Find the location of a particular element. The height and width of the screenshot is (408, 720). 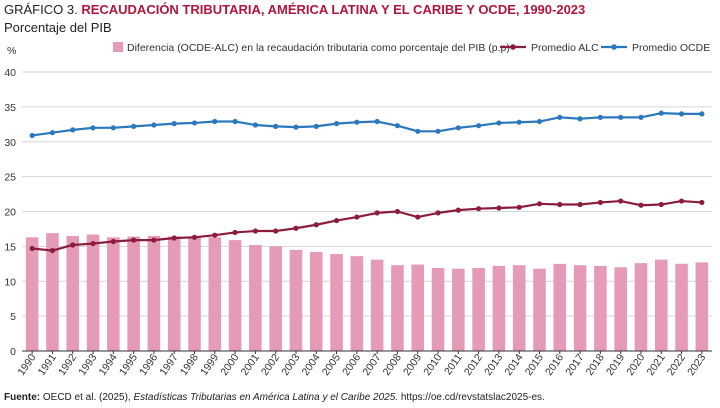

source-link: https://oe.cd/revstatslac2025-es. is located at coordinates (471, 397).